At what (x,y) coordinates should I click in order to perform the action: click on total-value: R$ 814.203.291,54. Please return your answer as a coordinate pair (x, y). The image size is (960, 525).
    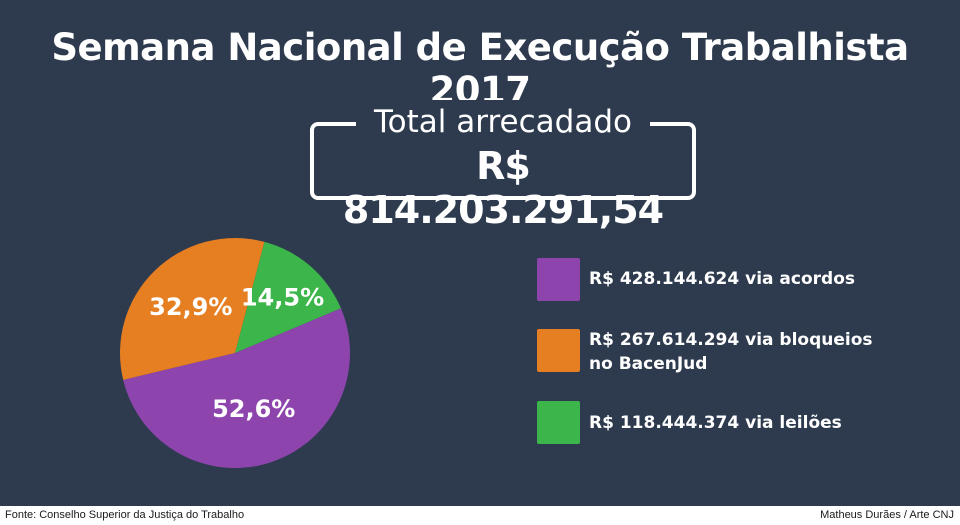
    Looking at the image, I should click on (503, 188).